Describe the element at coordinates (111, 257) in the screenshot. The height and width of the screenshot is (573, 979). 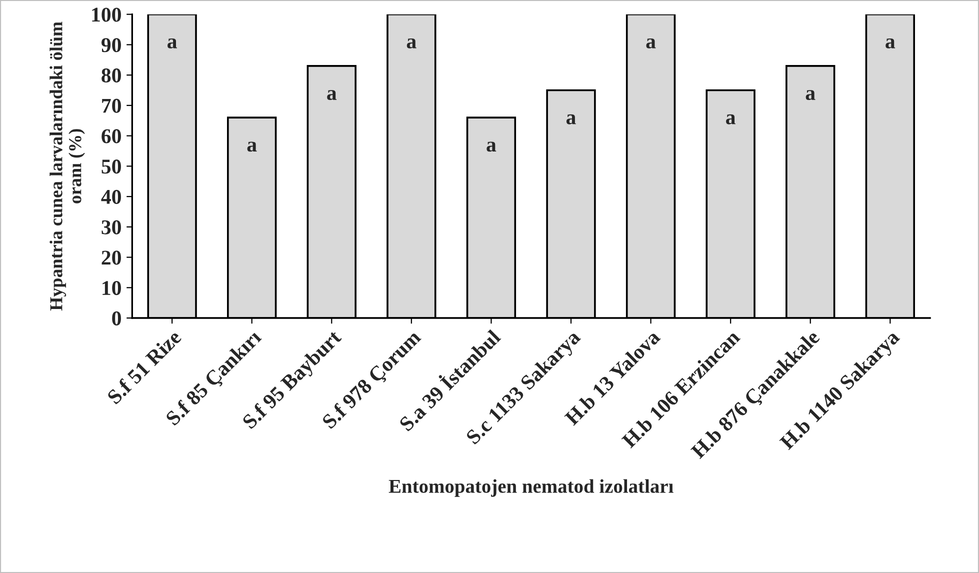
I see `y-tick-label: 20` at that location.